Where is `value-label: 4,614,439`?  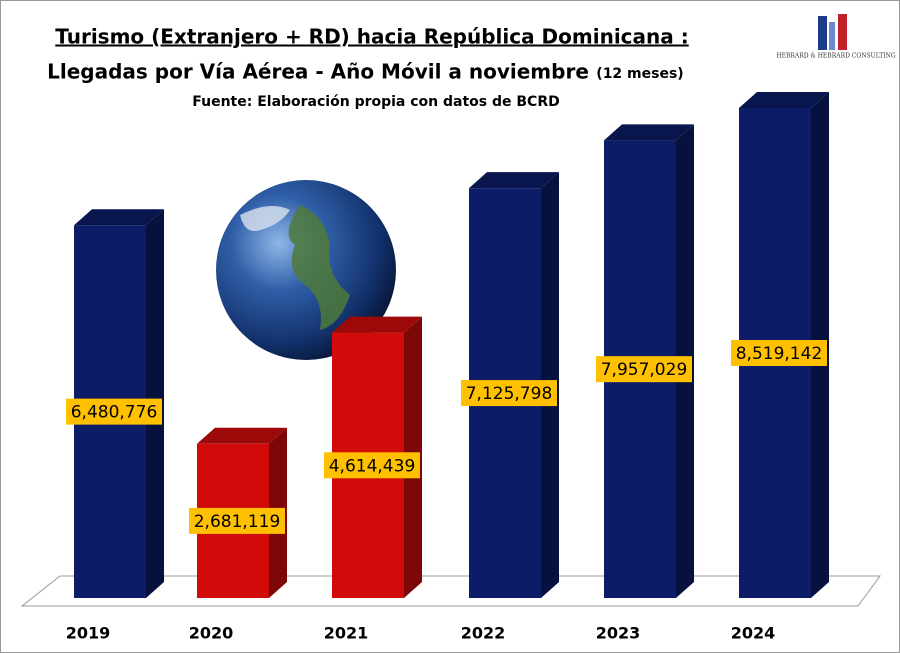
value-label: 4,614,439 is located at coordinates (372, 466).